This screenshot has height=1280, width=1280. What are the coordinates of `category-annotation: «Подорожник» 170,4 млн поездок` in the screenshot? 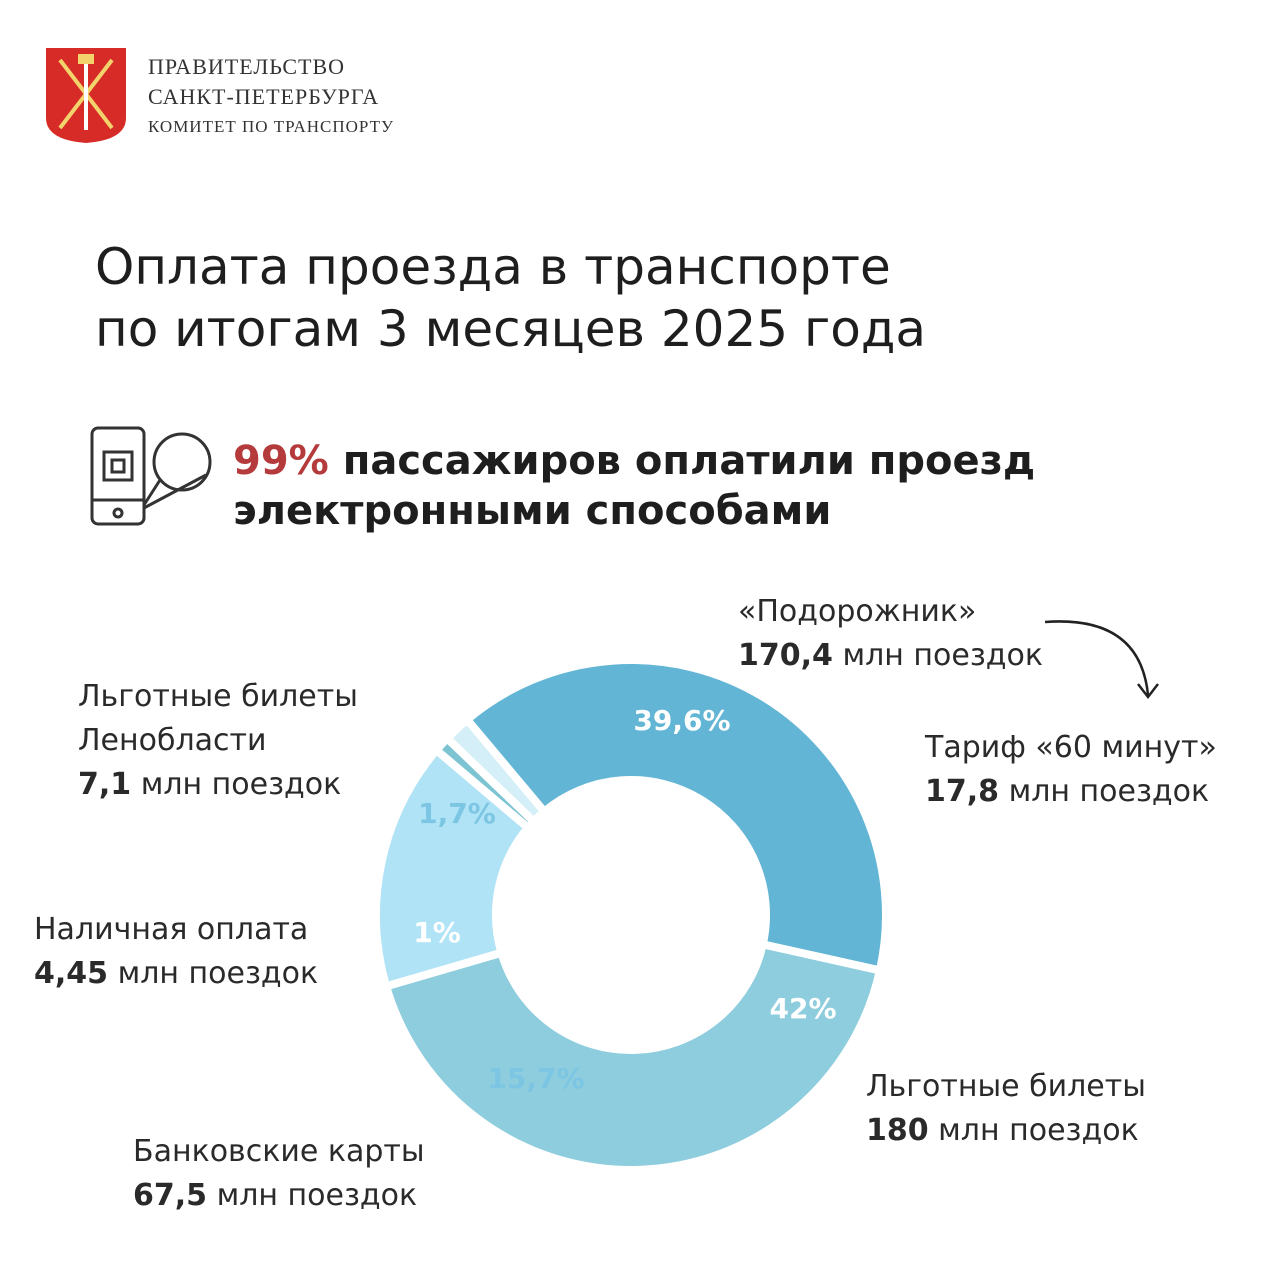 It's located at (938, 634).